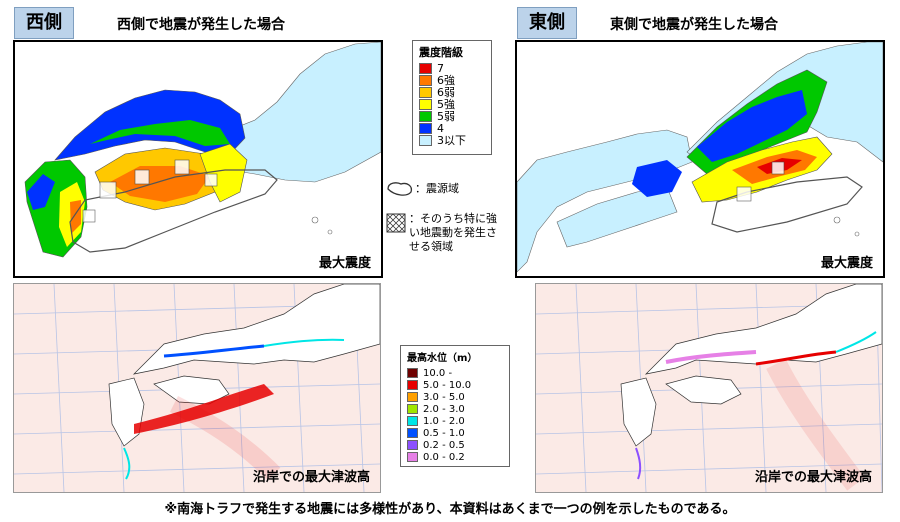 This screenshot has width=900, height=522. What do you see at coordinates (447, 385) in the screenshot?
I see `tsunami-legend-label: 5.0 - 10.0` at bounding box center [447, 385].